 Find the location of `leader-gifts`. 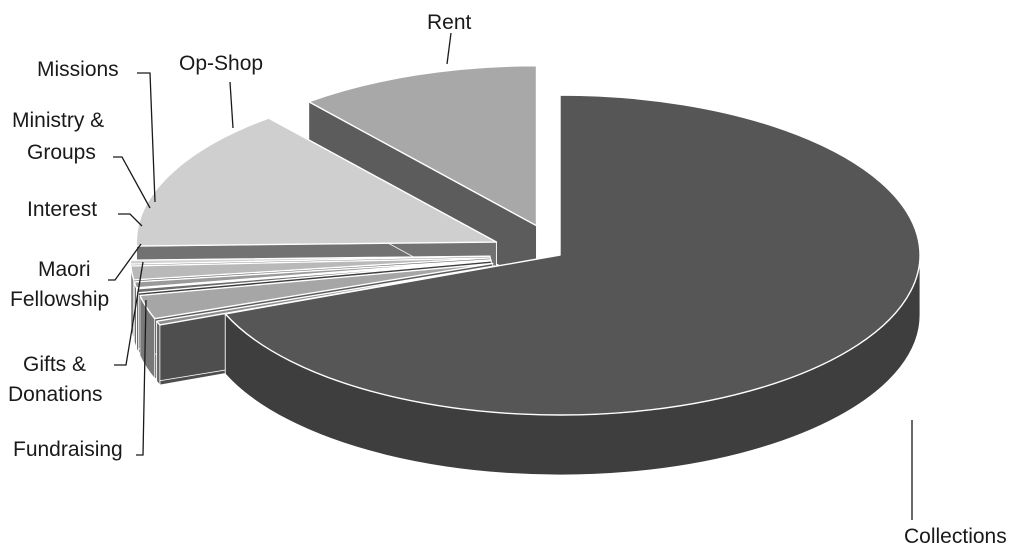

leader-gifts is located at coordinates (129, 313).